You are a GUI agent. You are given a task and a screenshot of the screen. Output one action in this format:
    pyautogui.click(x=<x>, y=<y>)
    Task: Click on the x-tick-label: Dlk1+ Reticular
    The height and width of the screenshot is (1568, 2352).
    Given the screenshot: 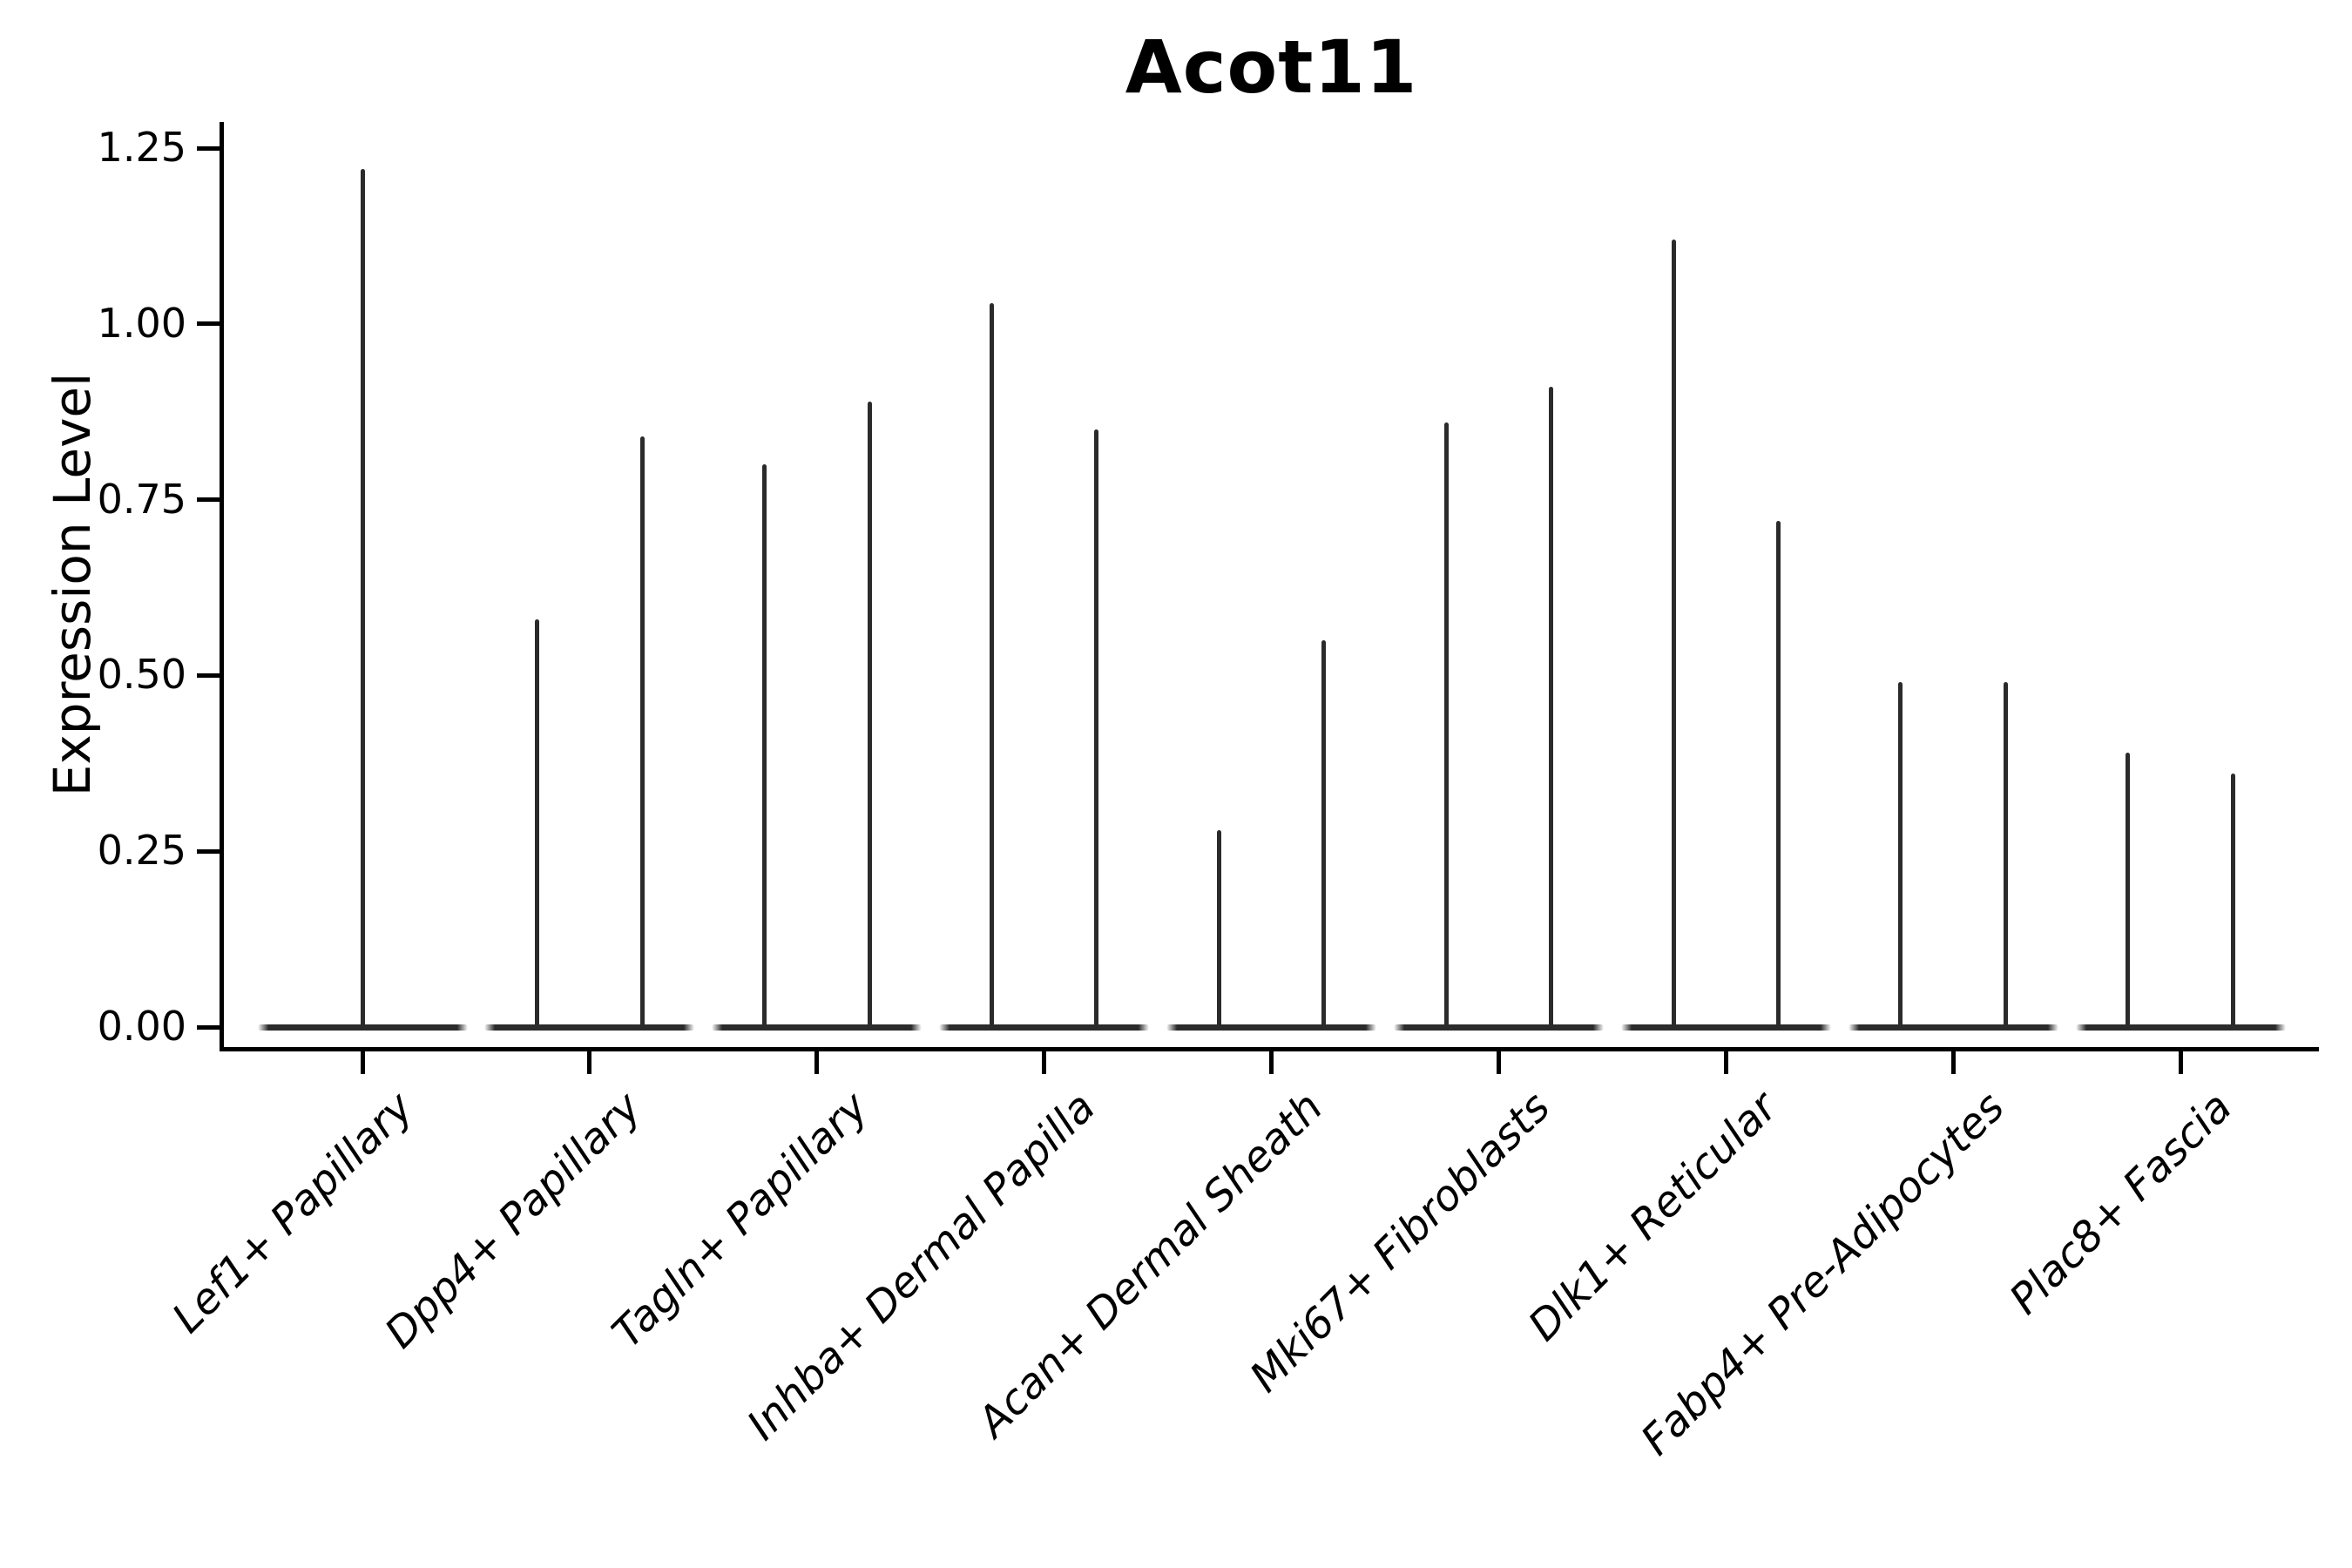 What is the action you would take?
    pyautogui.click(x=1653, y=1217)
    